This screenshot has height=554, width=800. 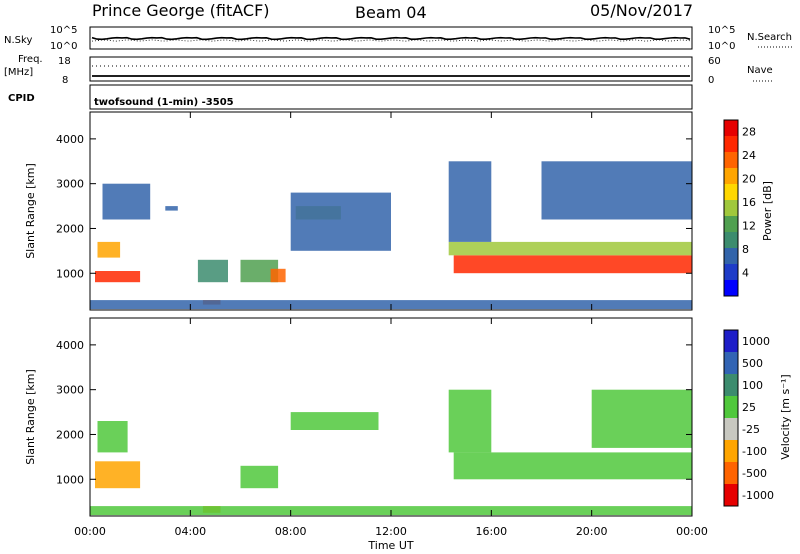 What do you see at coordinates (749, 132) in the screenshot?
I see `power-colorbar-tick: 28` at bounding box center [749, 132].